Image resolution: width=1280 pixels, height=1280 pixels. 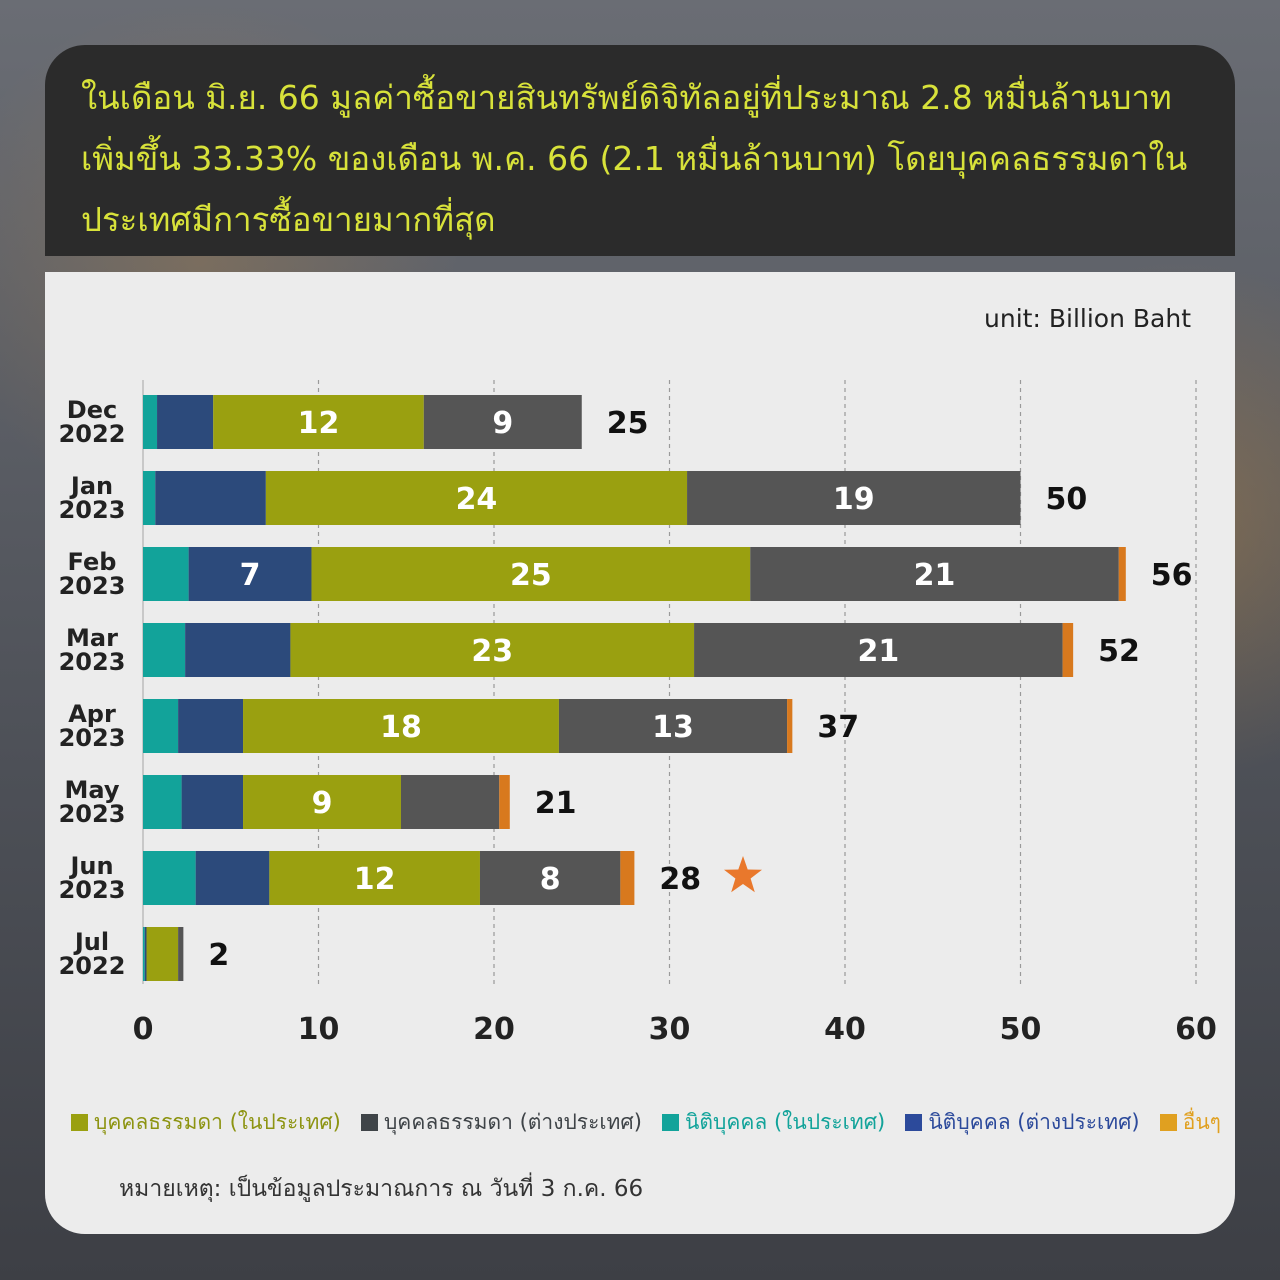 I want to click on data-label: 24, so click(x=477, y=499).